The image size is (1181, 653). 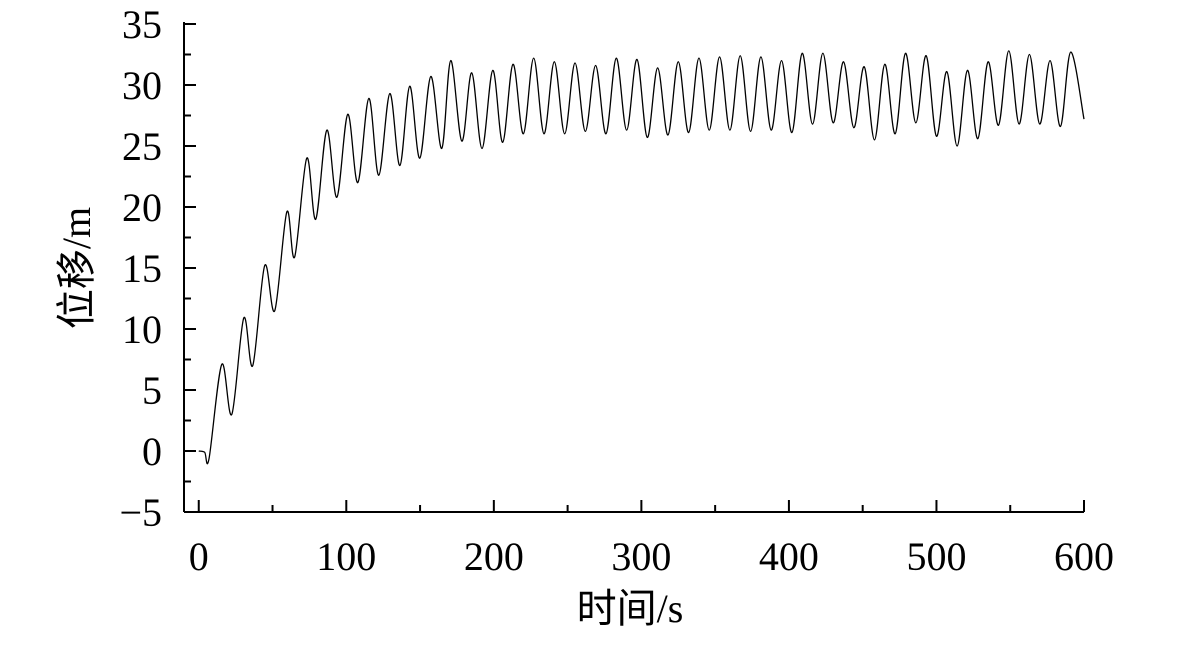 I want to click on y-tick-label: 5, so click(x=152, y=390).